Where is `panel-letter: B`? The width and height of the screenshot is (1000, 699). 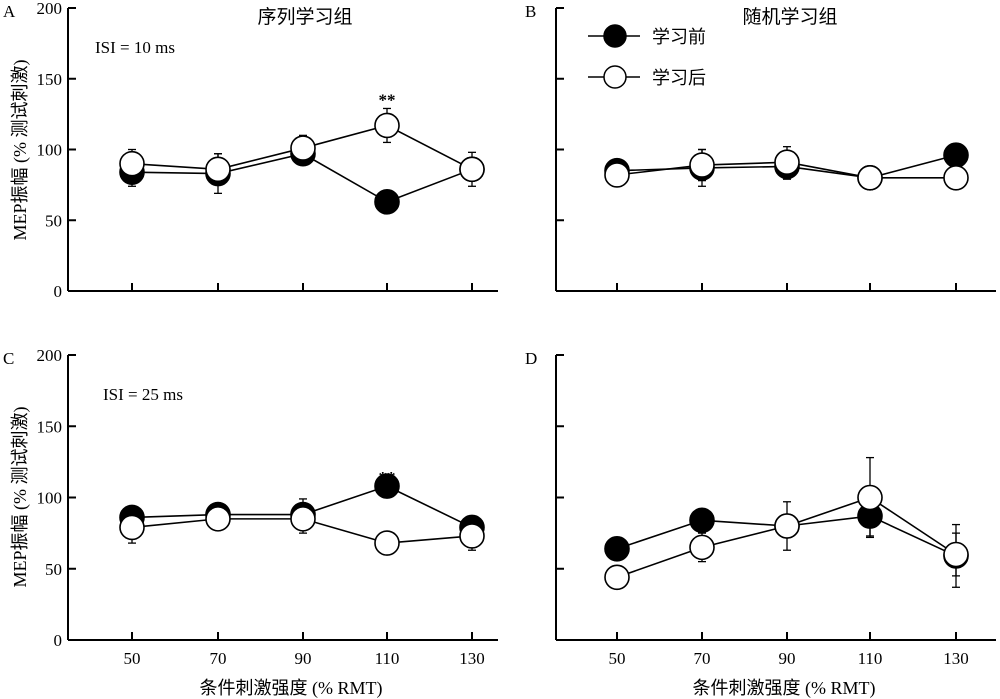
panel-letter: B is located at coordinates (530, 11).